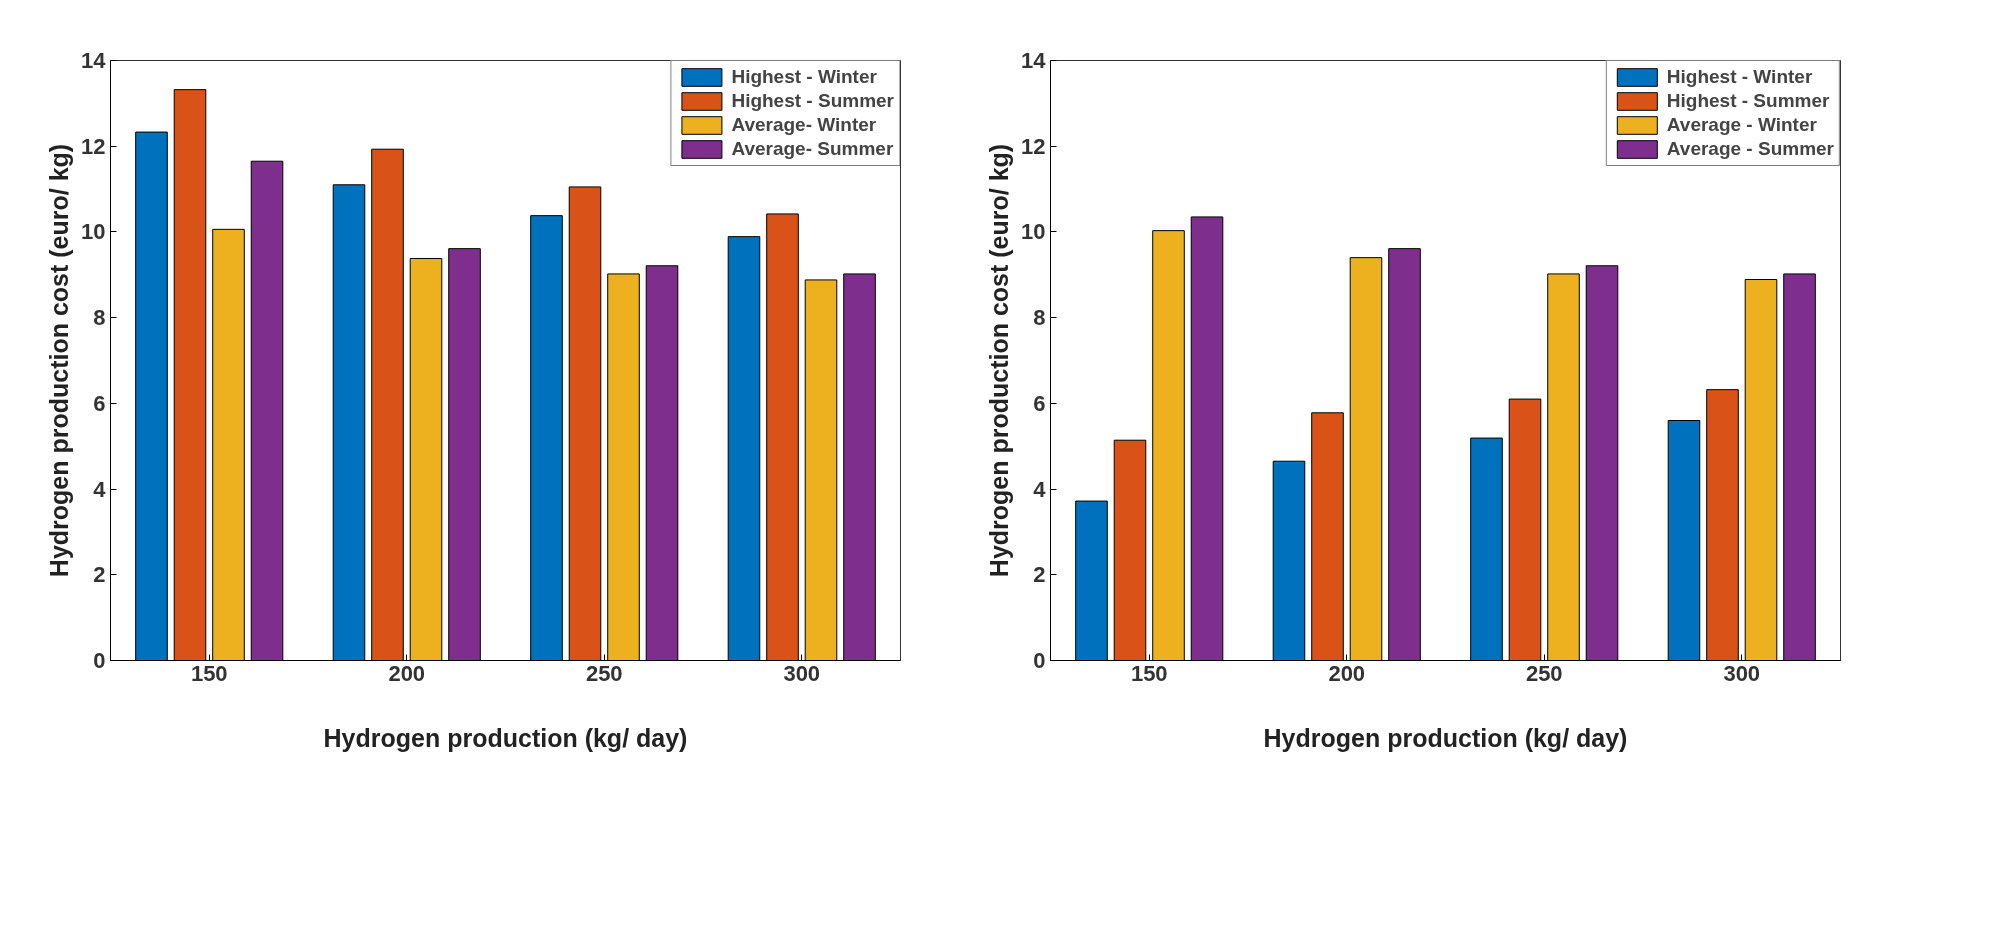  Describe the element at coordinates (1741, 125) in the screenshot. I see `legend-label: Average - Winter` at that location.